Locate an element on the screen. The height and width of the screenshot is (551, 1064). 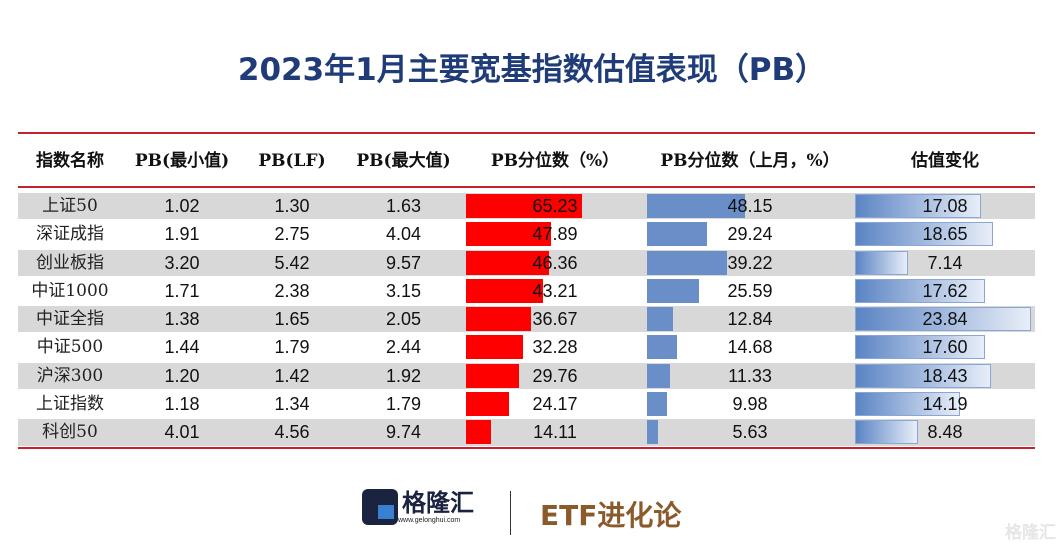
cell-min: 1.18 is located at coordinates (182, 404).